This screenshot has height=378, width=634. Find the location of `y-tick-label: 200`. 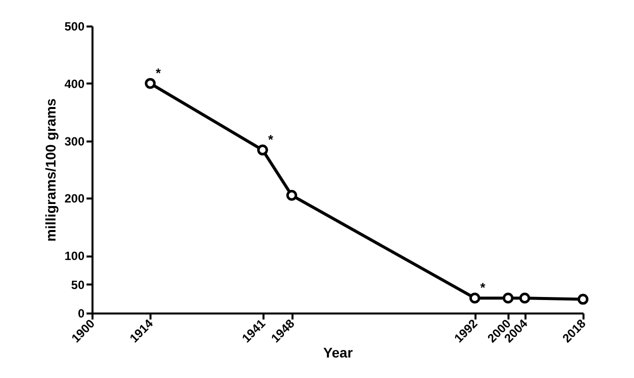

y-tick-label: 200 is located at coordinates (74, 199).